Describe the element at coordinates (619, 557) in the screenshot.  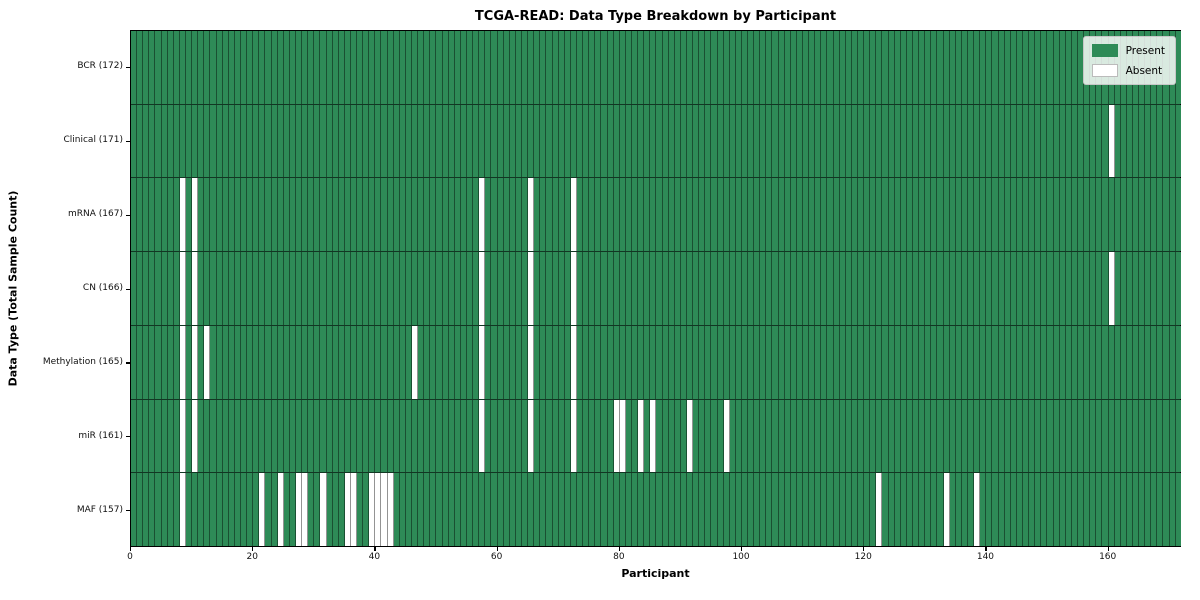
I see `x-tick-label: 80` at that location.